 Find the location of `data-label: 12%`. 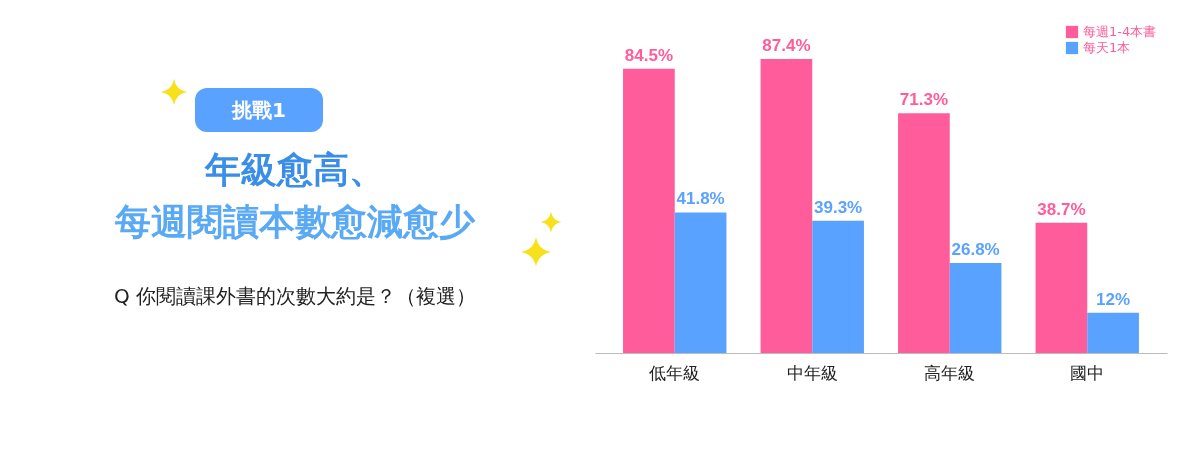

data-label: 12% is located at coordinates (1113, 299).